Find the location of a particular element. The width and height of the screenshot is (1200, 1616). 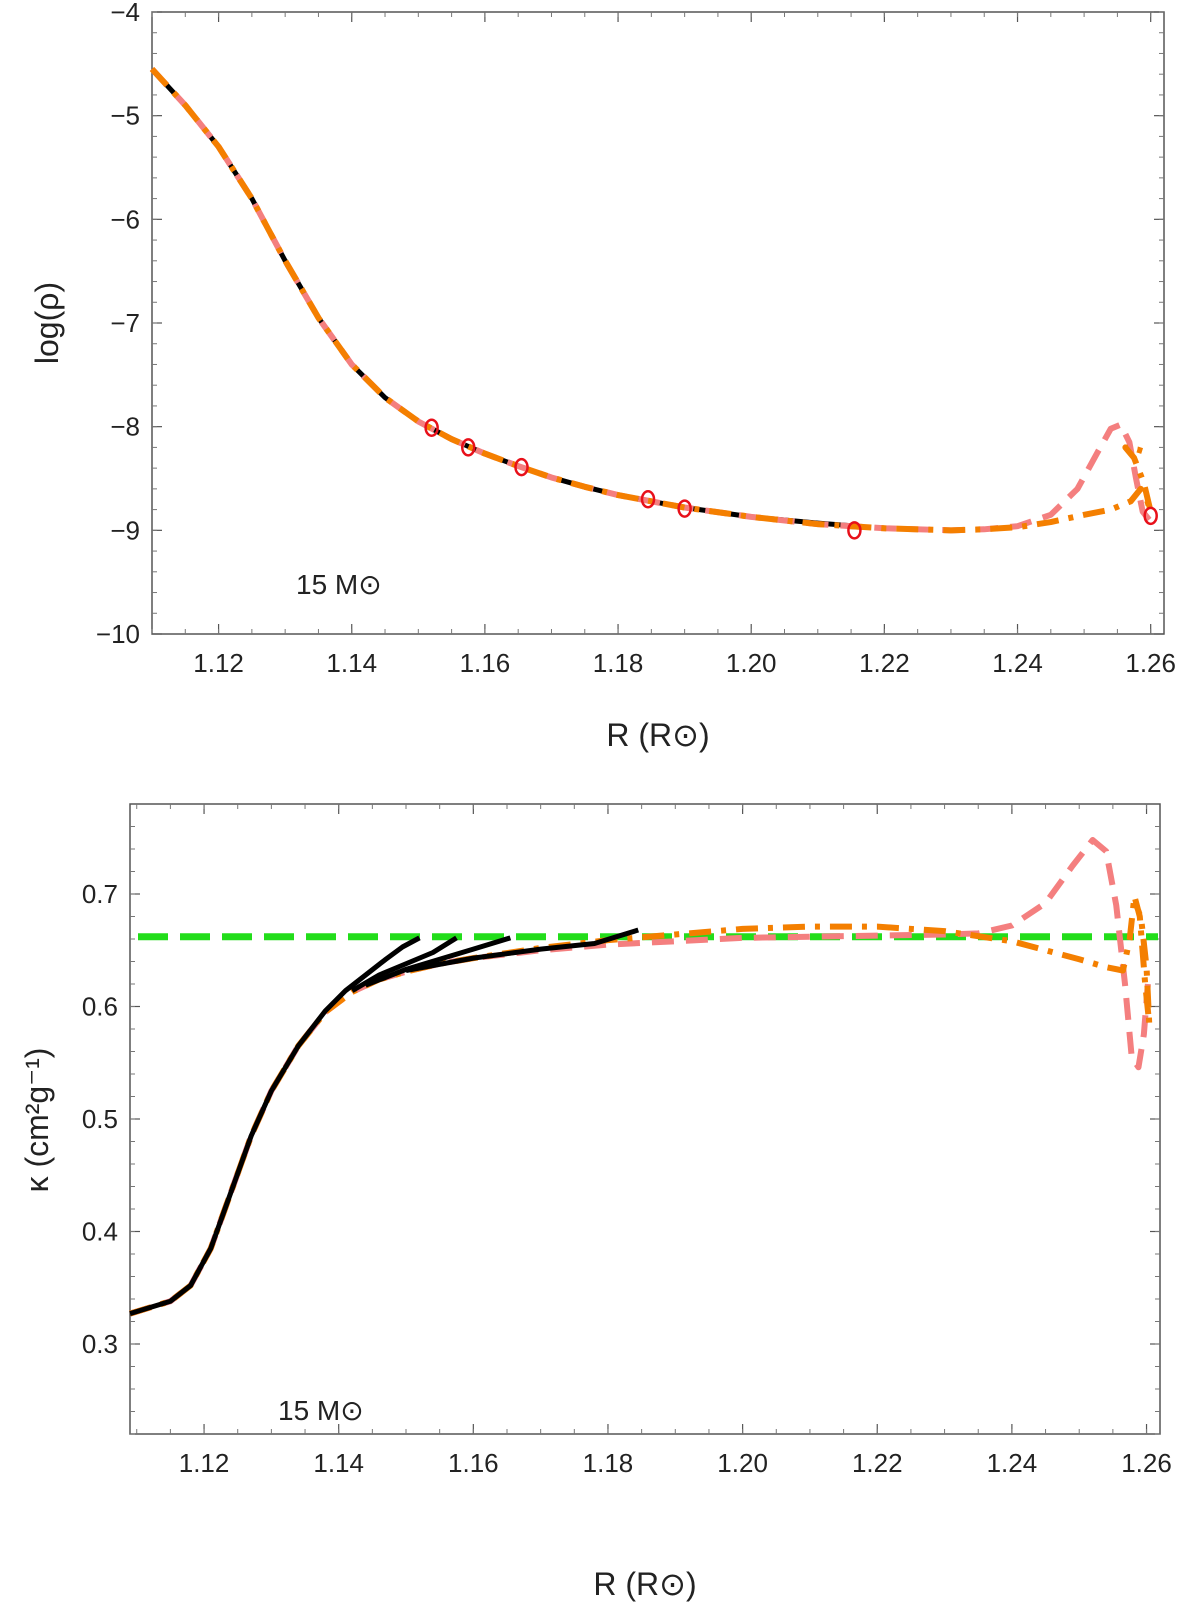

opacity-y-tick-label: 0.5 is located at coordinates (100, 1119).